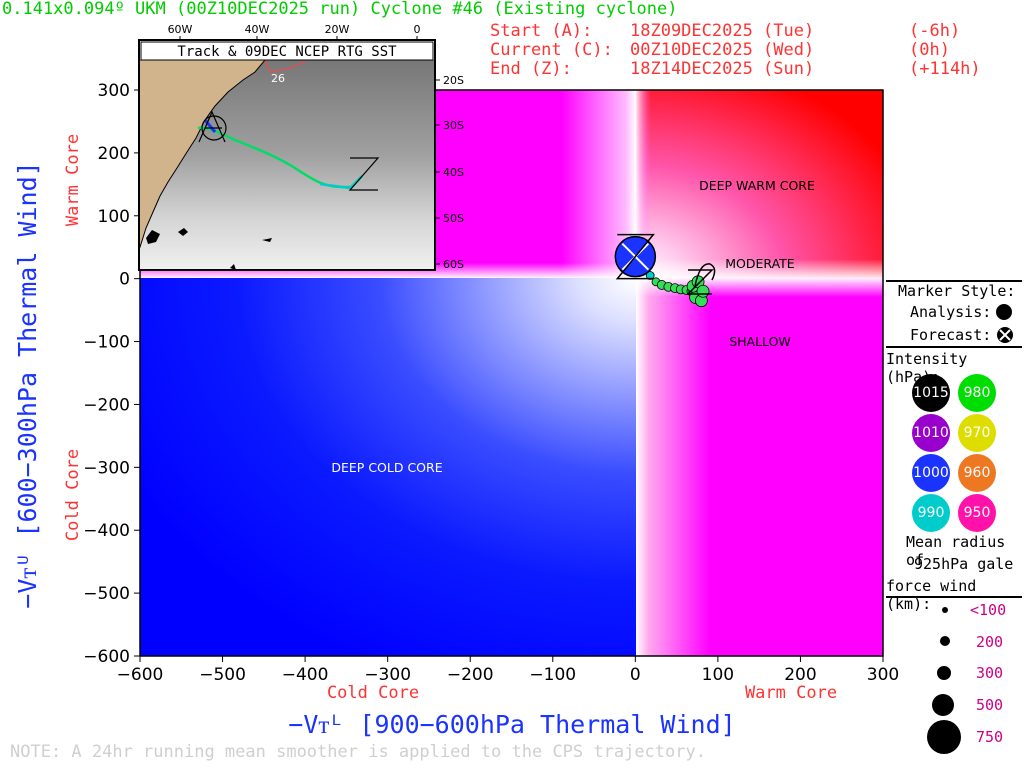 The height and width of the screenshot is (768, 1024). What do you see at coordinates (760, 263) in the screenshot?
I see `label-moderate: MODERATE` at bounding box center [760, 263].